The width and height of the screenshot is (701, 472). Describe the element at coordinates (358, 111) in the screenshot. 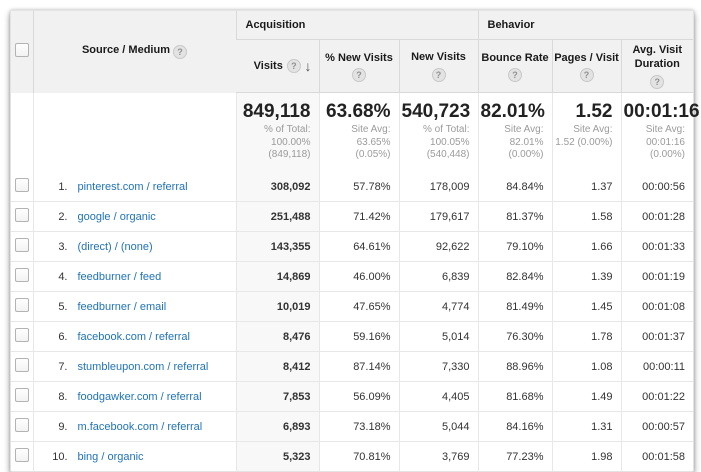

I see `pct-new-visits-total-value: 63.68%` at that location.